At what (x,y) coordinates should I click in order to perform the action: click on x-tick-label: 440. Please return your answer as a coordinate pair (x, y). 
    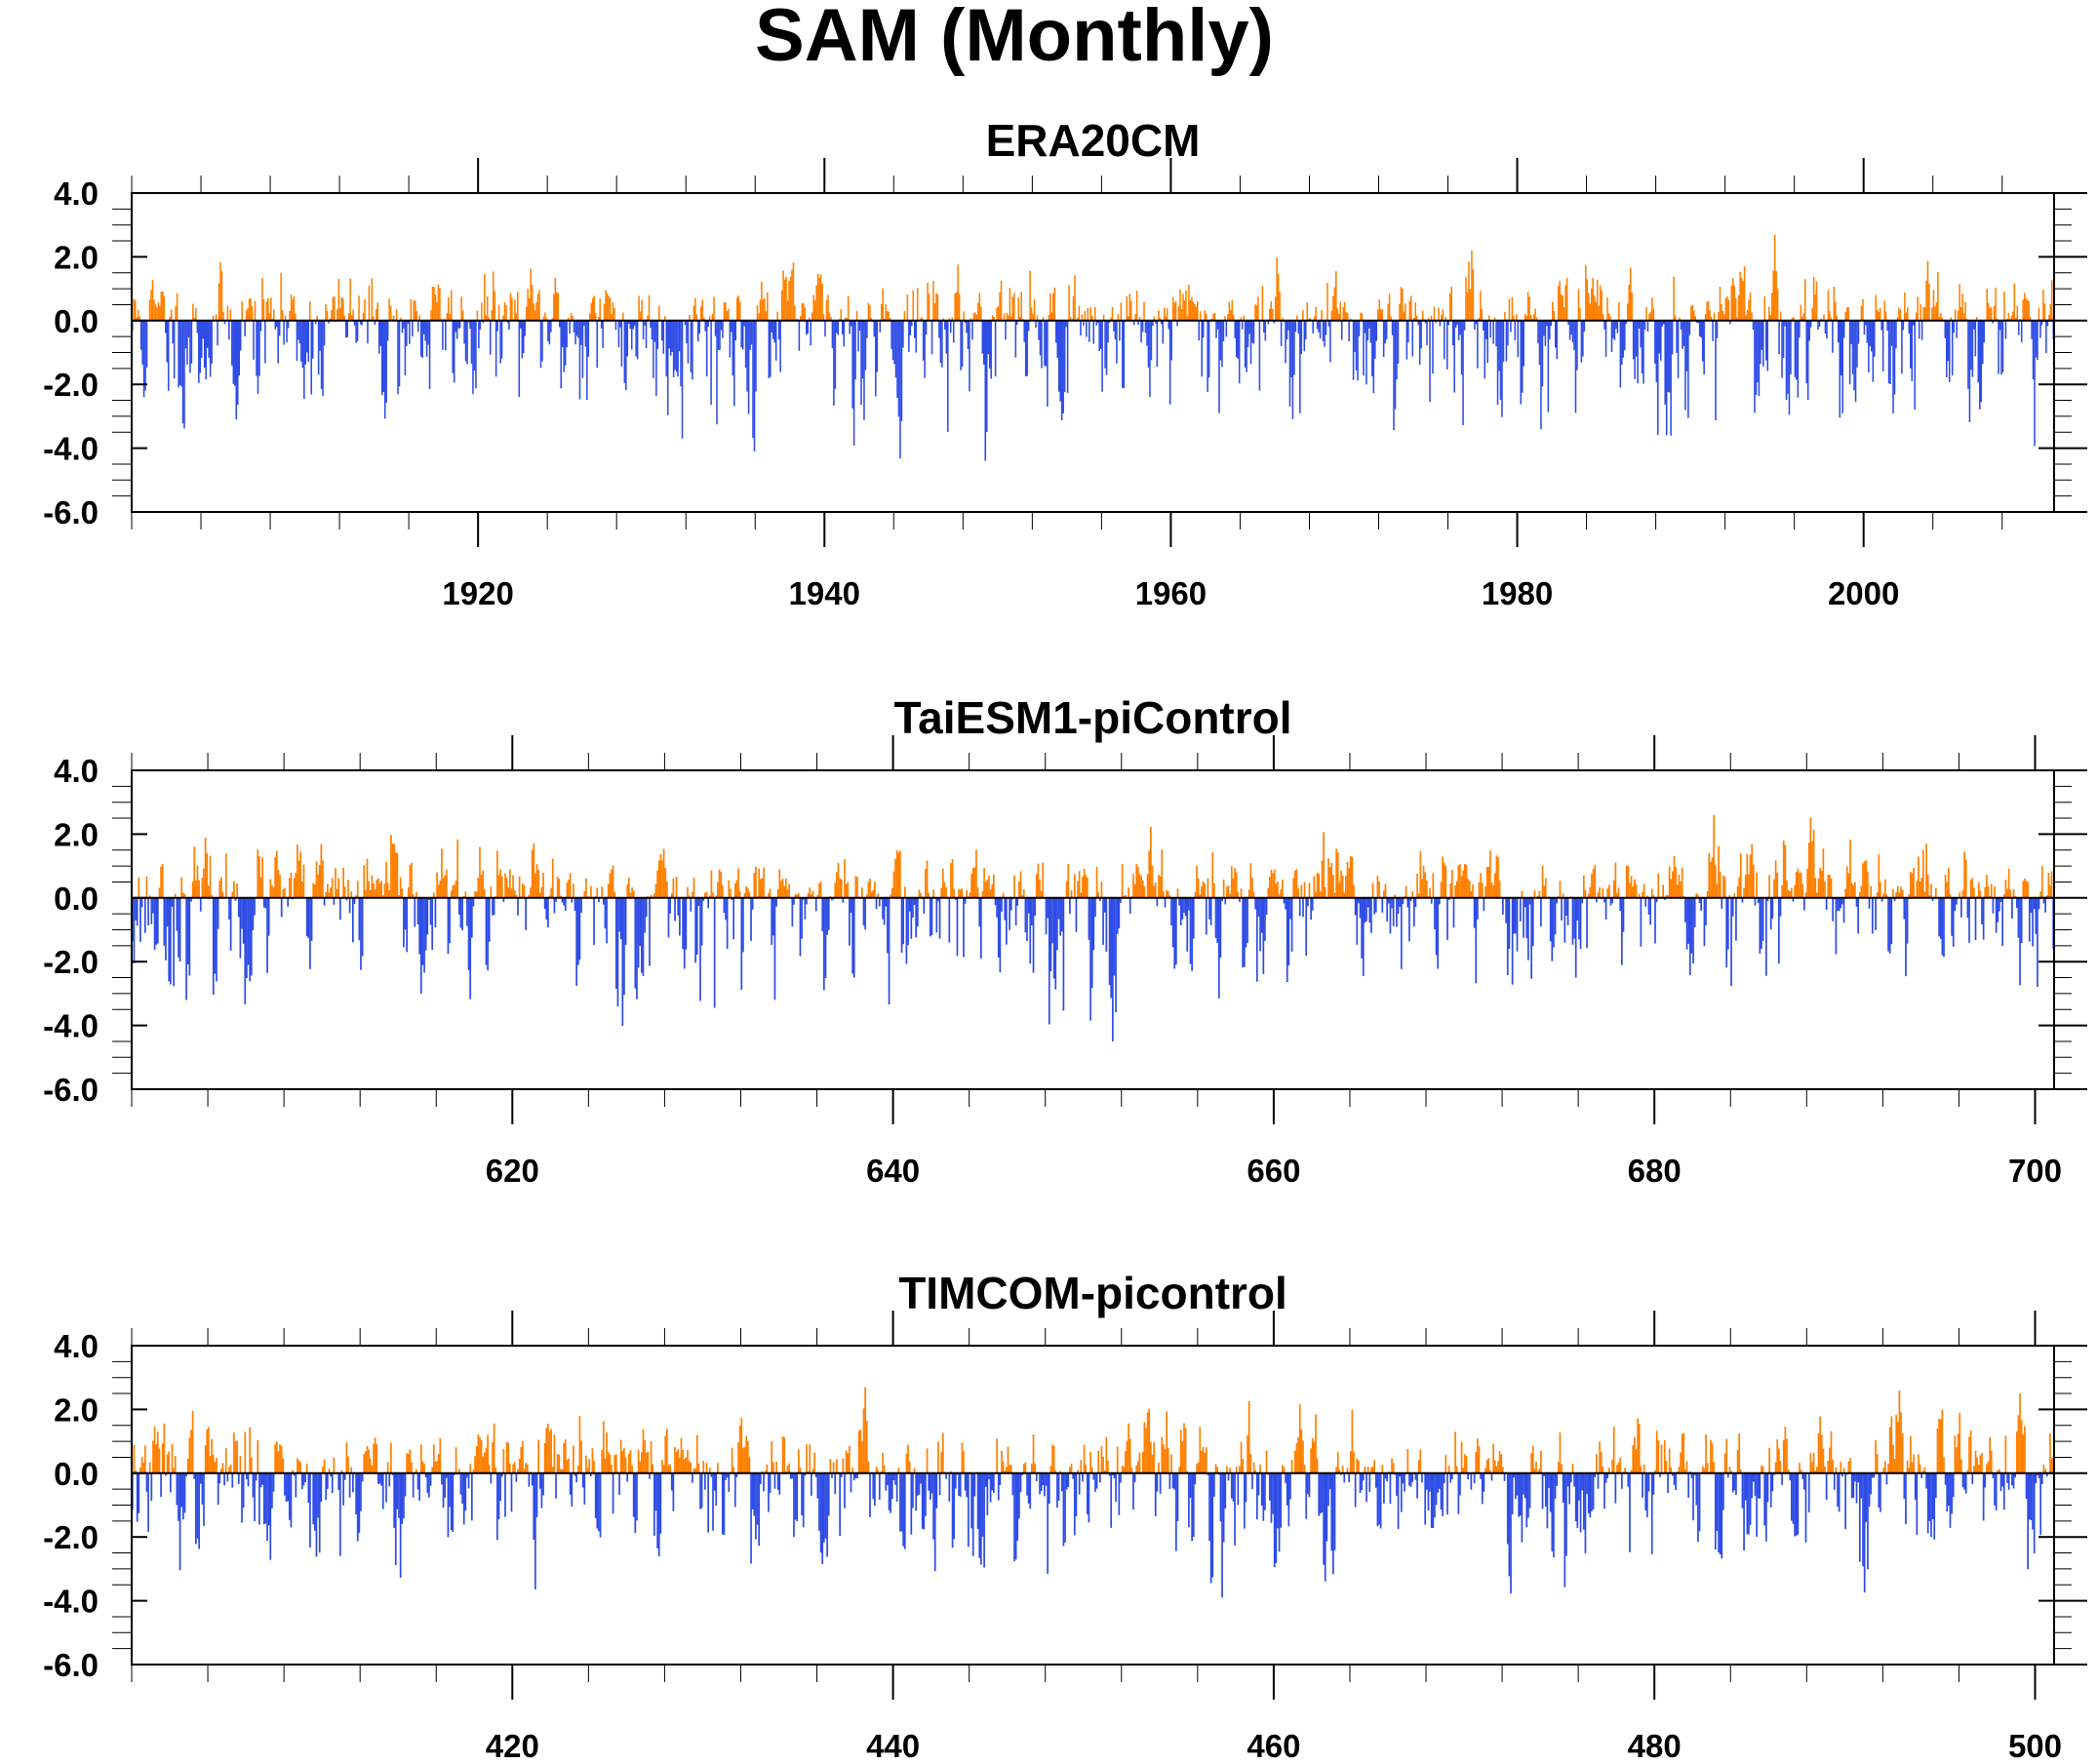
    Looking at the image, I should click on (893, 1746).